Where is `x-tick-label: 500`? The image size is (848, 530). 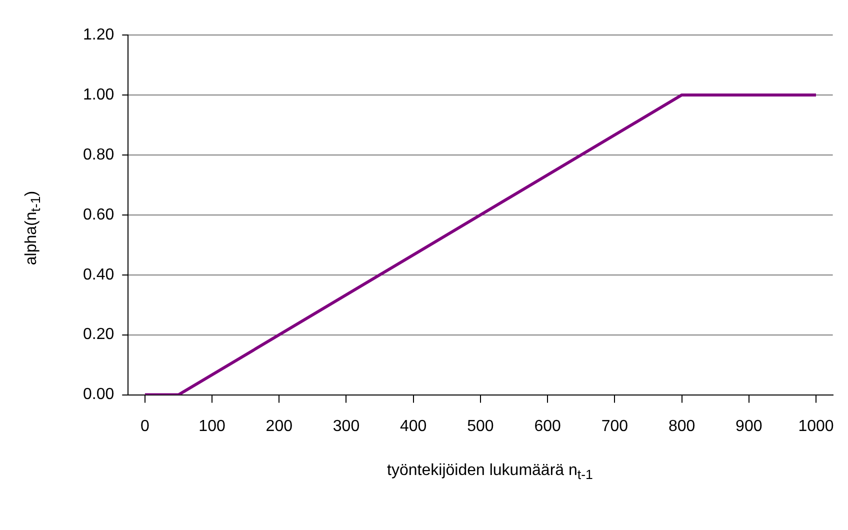 x-tick-label: 500 is located at coordinates (480, 426).